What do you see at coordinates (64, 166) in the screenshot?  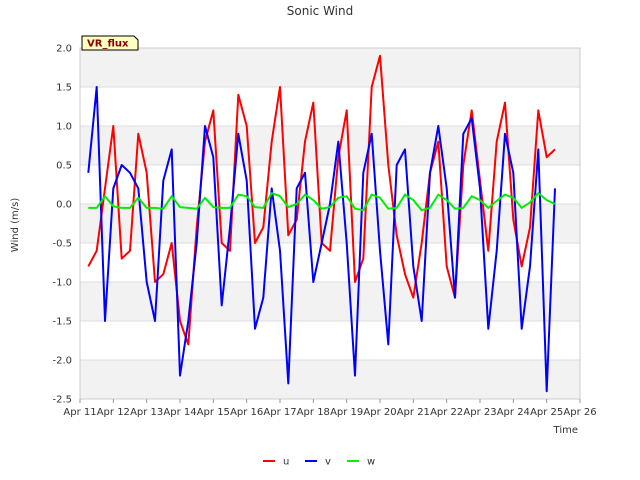 I see `y-tick-label: 0.5` at bounding box center [64, 166].